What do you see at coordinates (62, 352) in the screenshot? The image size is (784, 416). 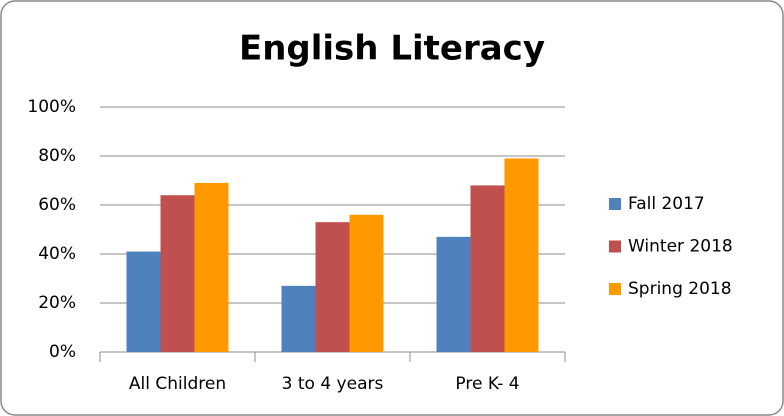 I see `y-tick-label: 0%` at bounding box center [62, 352].